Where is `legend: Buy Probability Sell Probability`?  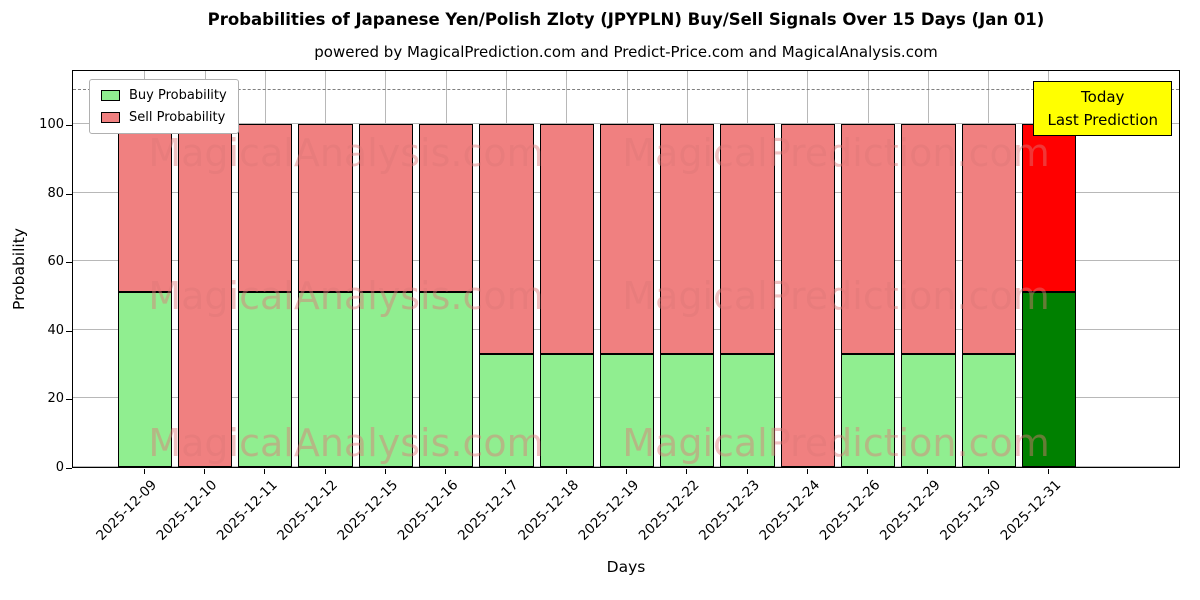
legend: Buy Probability Sell Probability is located at coordinates (164, 106).